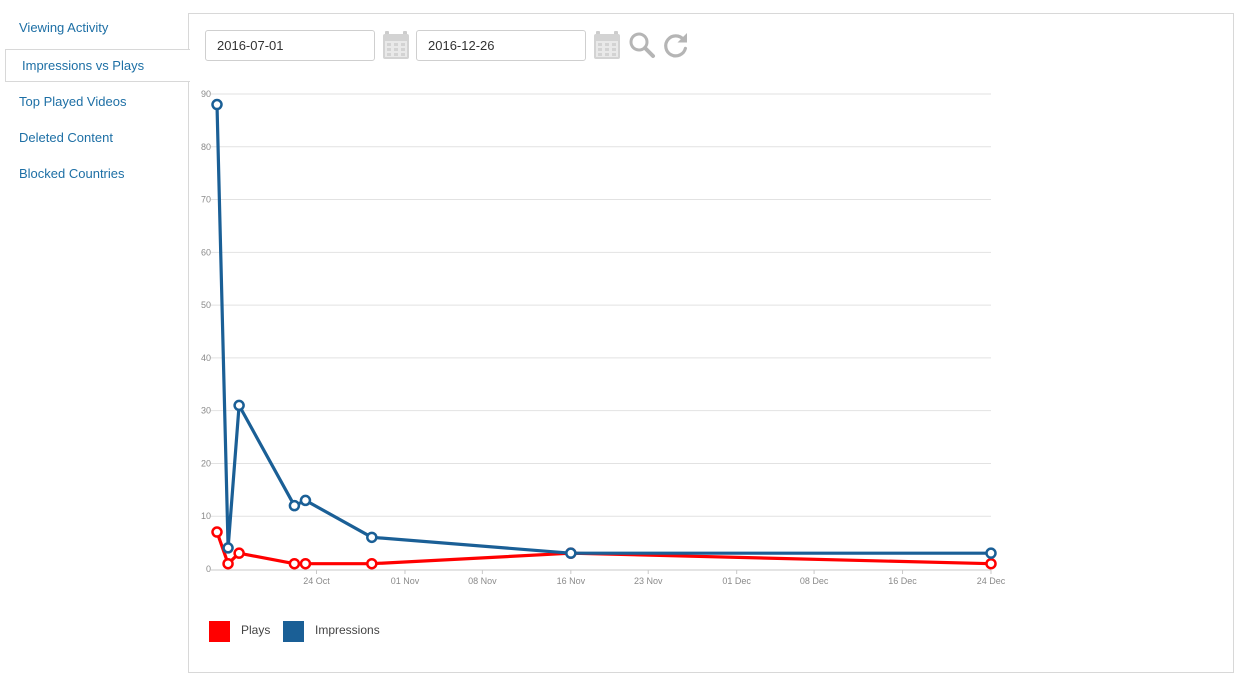 The image size is (1245, 689). What do you see at coordinates (290, 45) in the screenshot?
I see `start-date-input` at bounding box center [290, 45].